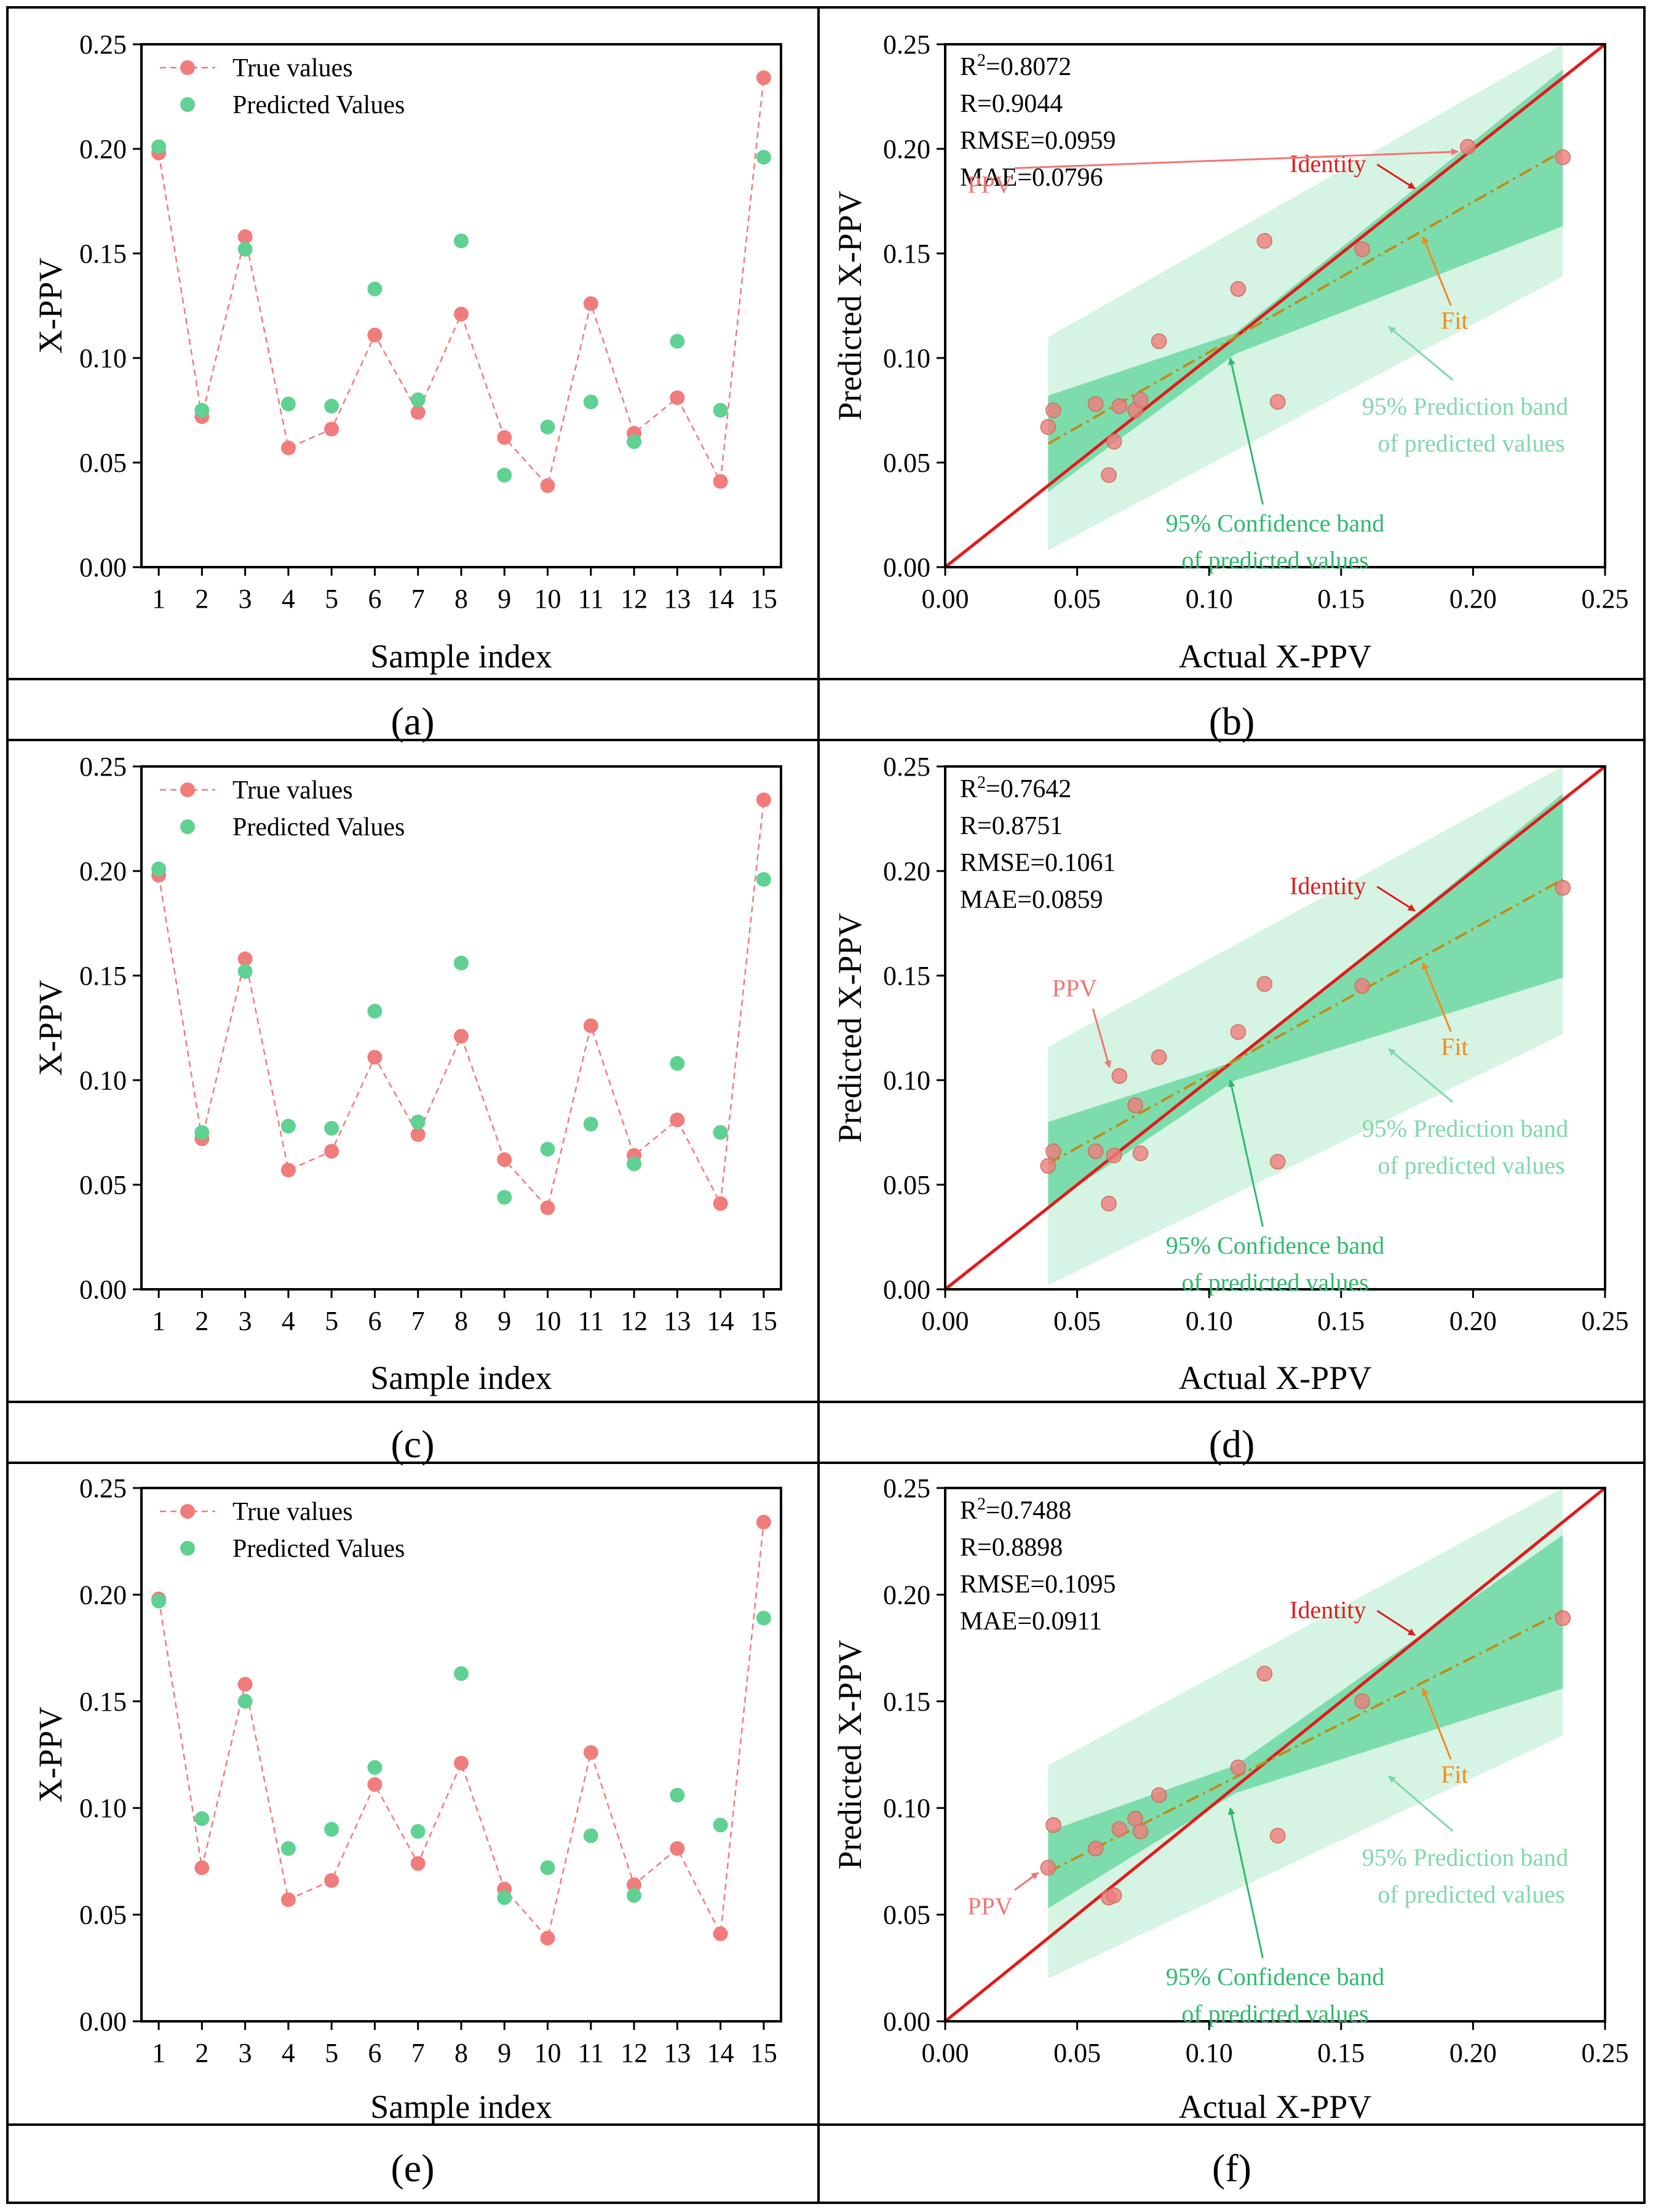  What do you see at coordinates (1605, 2053) in the screenshot?
I see `x-tick-label: 0.25` at bounding box center [1605, 2053].